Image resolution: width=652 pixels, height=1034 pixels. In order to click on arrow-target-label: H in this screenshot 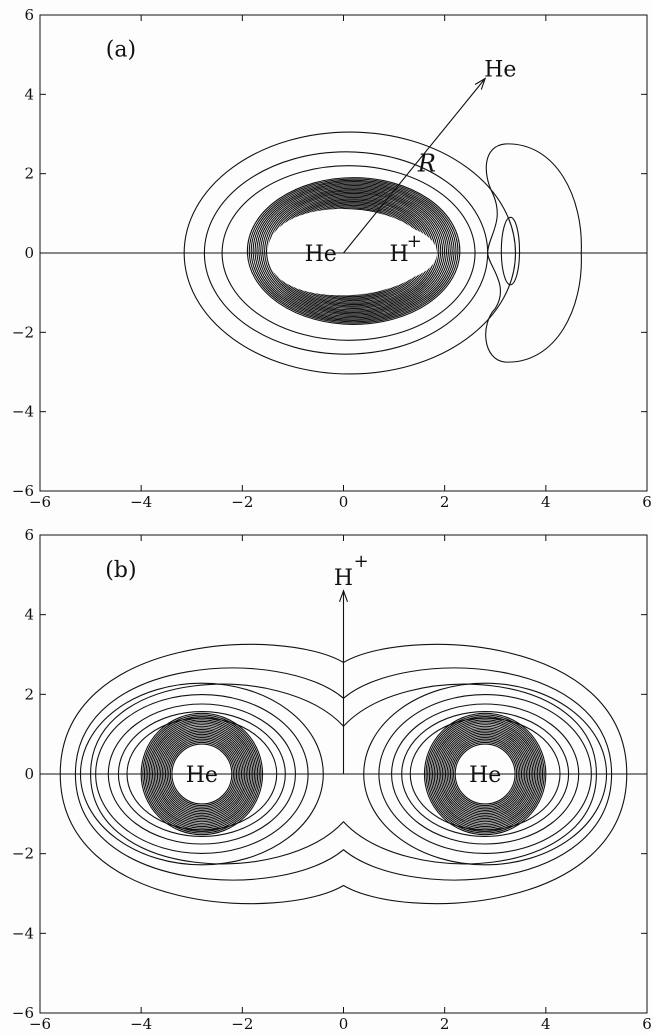, I will do `click(343, 578)`.